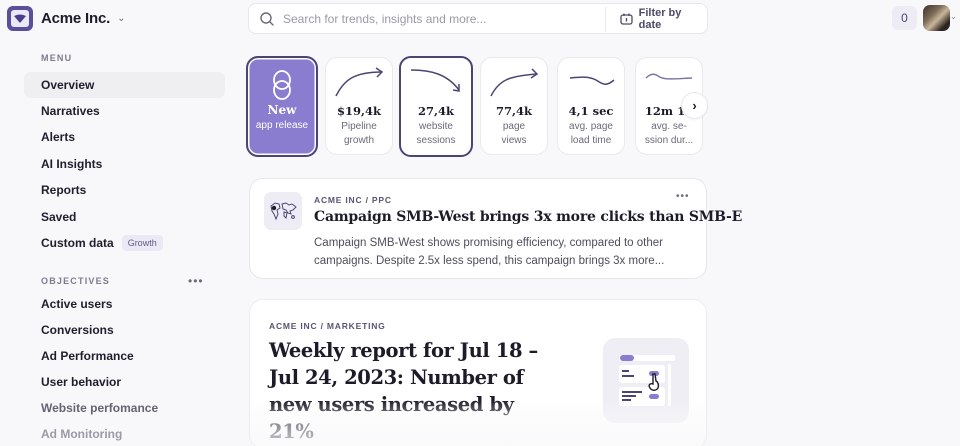 This screenshot has width=960, height=446. I want to click on carousel-next-button: ›, so click(694, 105).